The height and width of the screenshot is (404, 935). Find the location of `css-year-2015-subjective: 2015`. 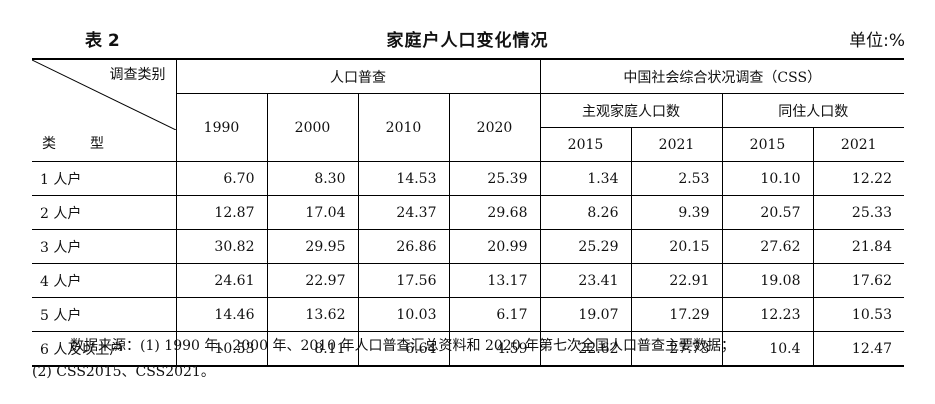

css-year-2015-subjective: 2015 is located at coordinates (585, 144).